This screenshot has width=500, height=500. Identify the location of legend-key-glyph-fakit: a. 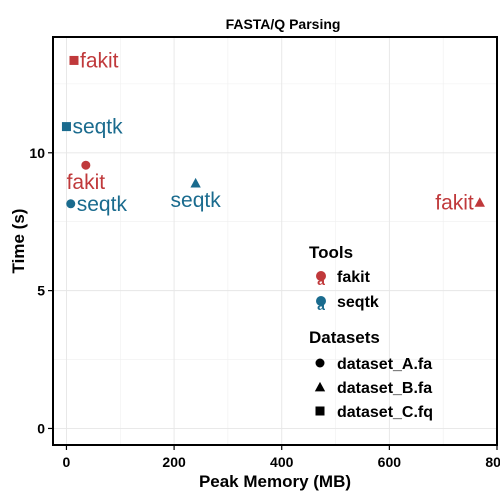
(321, 280).